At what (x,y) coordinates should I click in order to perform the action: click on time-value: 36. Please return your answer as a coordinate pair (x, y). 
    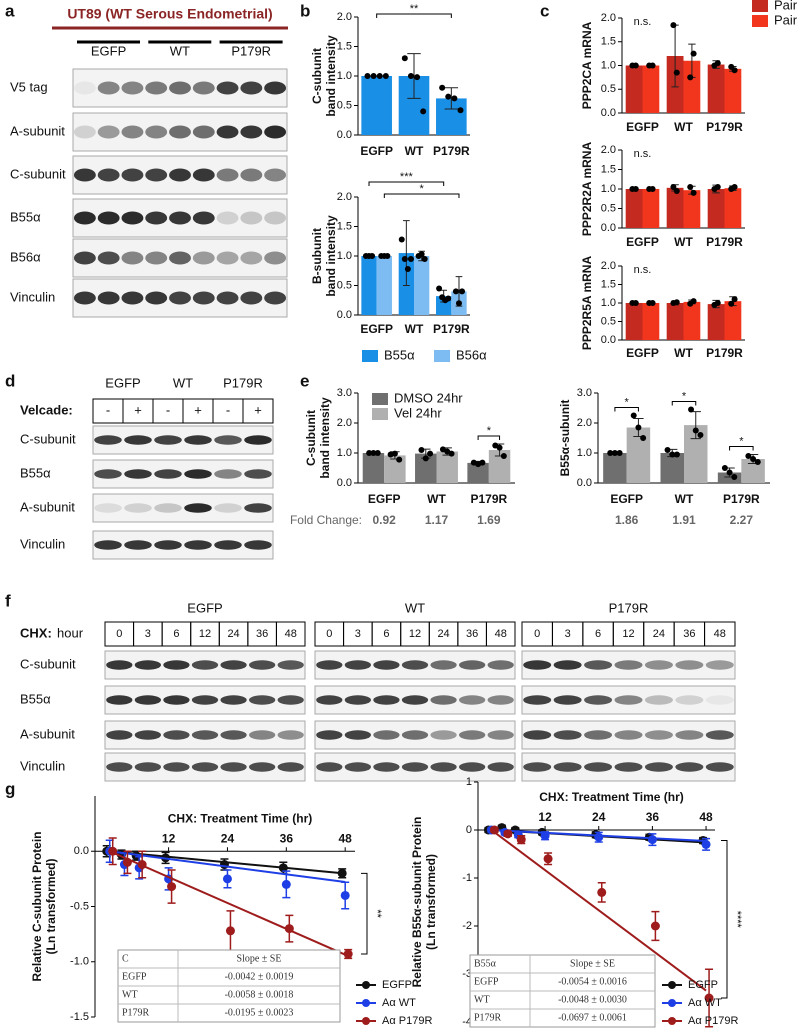
    Looking at the image, I should click on (472, 634).